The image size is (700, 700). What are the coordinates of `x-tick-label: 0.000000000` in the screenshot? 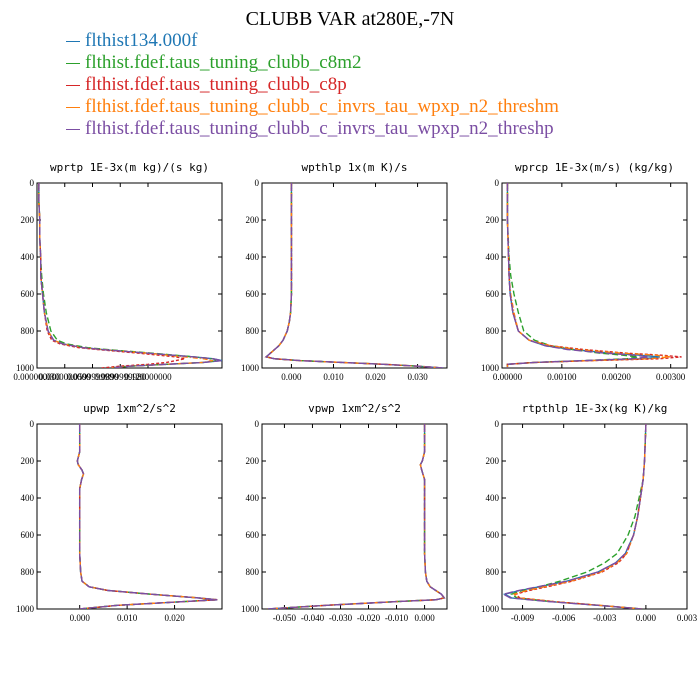 It's located at (37, 377).